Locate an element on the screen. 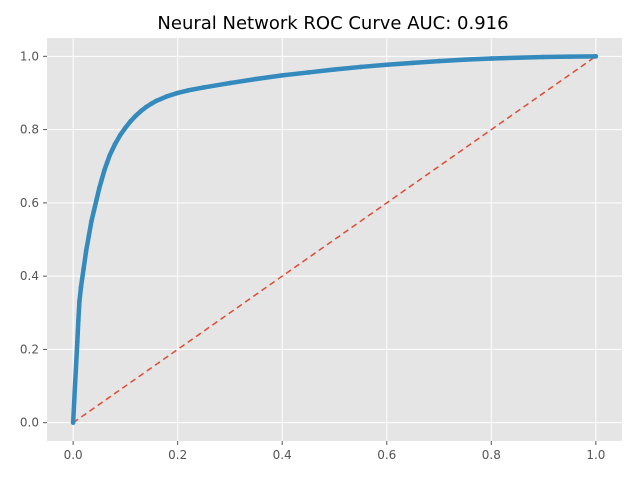 The width and height of the screenshot is (640, 480). y-tick-label: 0.8 is located at coordinates (29, 130).